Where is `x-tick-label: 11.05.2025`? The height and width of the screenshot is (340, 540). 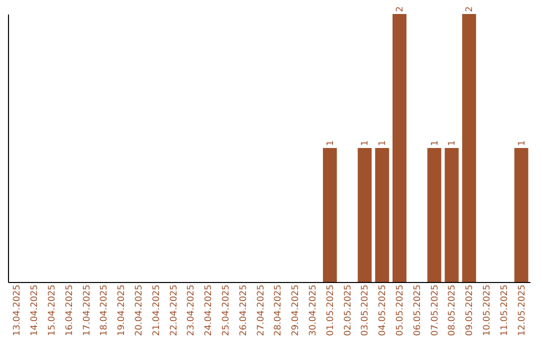 x-tick-label: 11.05.2025 is located at coordinates (505, 310).